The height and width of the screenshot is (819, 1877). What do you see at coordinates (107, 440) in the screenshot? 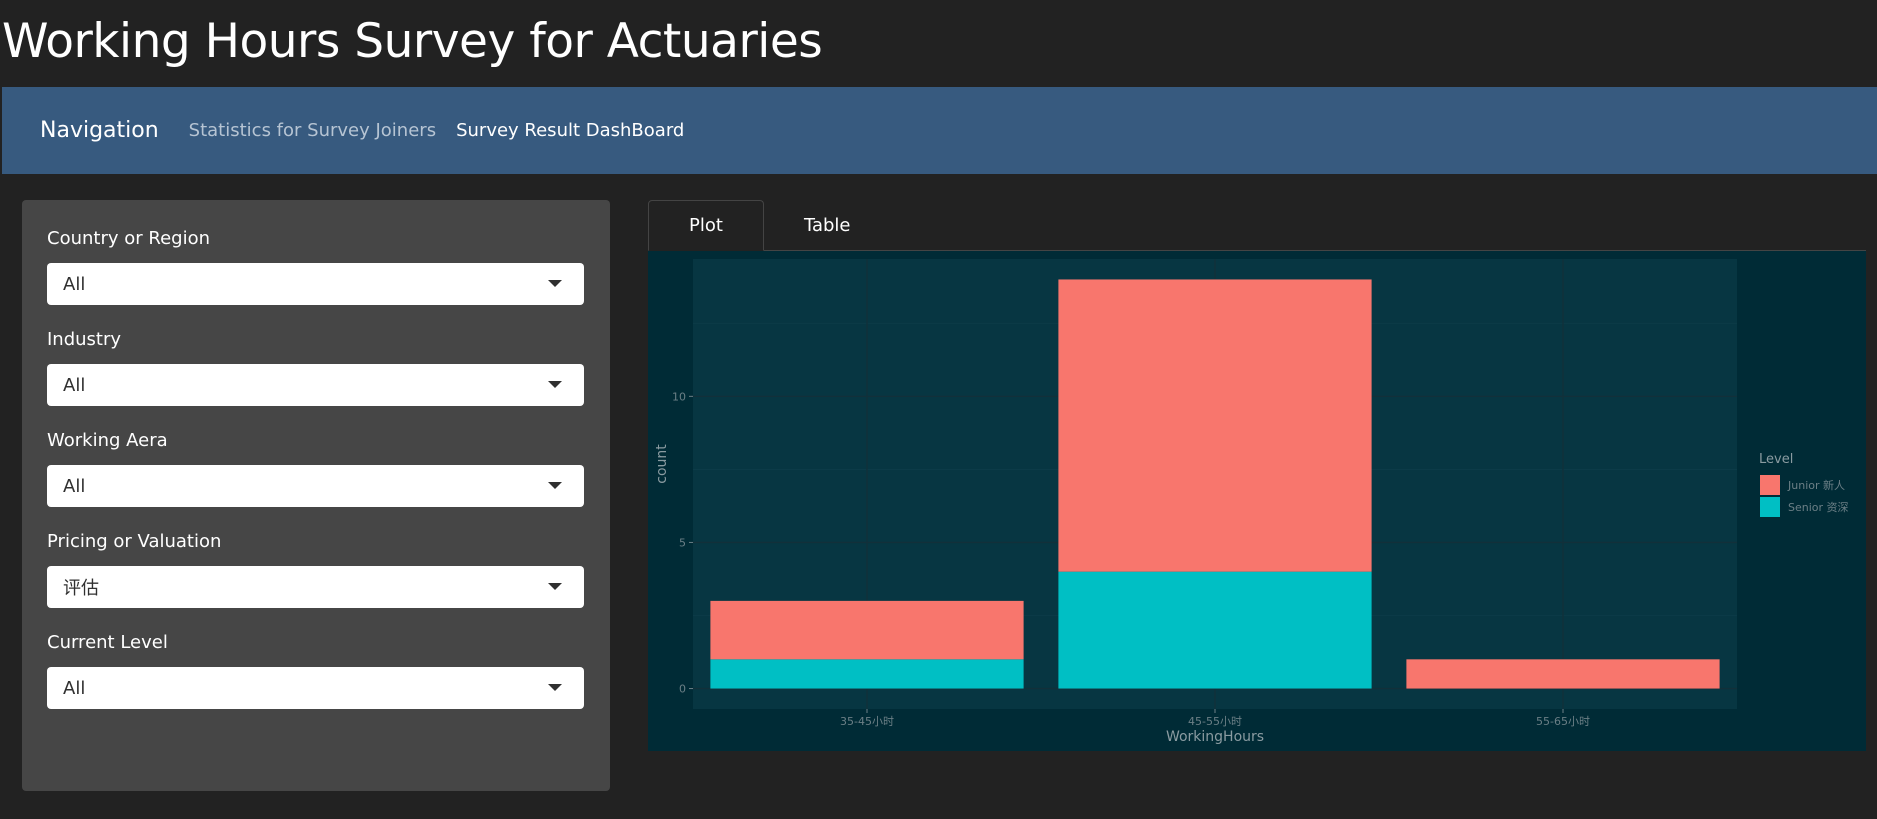
I see `filter-working-area-label: Working Aera` at bounding box center [107, 440].